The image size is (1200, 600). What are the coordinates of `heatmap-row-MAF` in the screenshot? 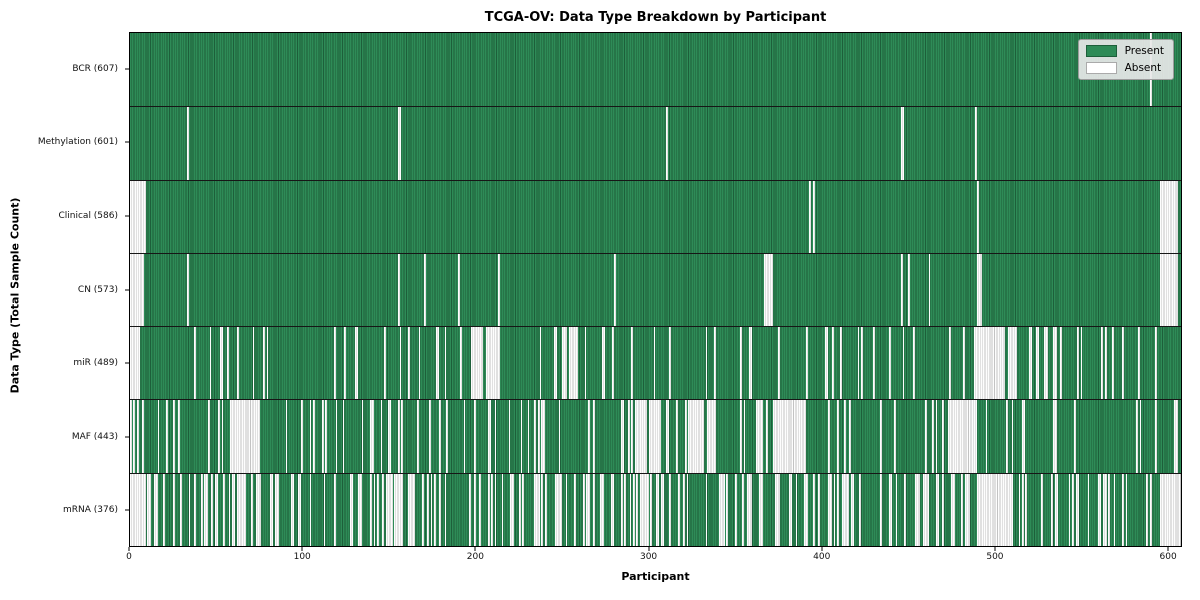 It's located at (655, 436).